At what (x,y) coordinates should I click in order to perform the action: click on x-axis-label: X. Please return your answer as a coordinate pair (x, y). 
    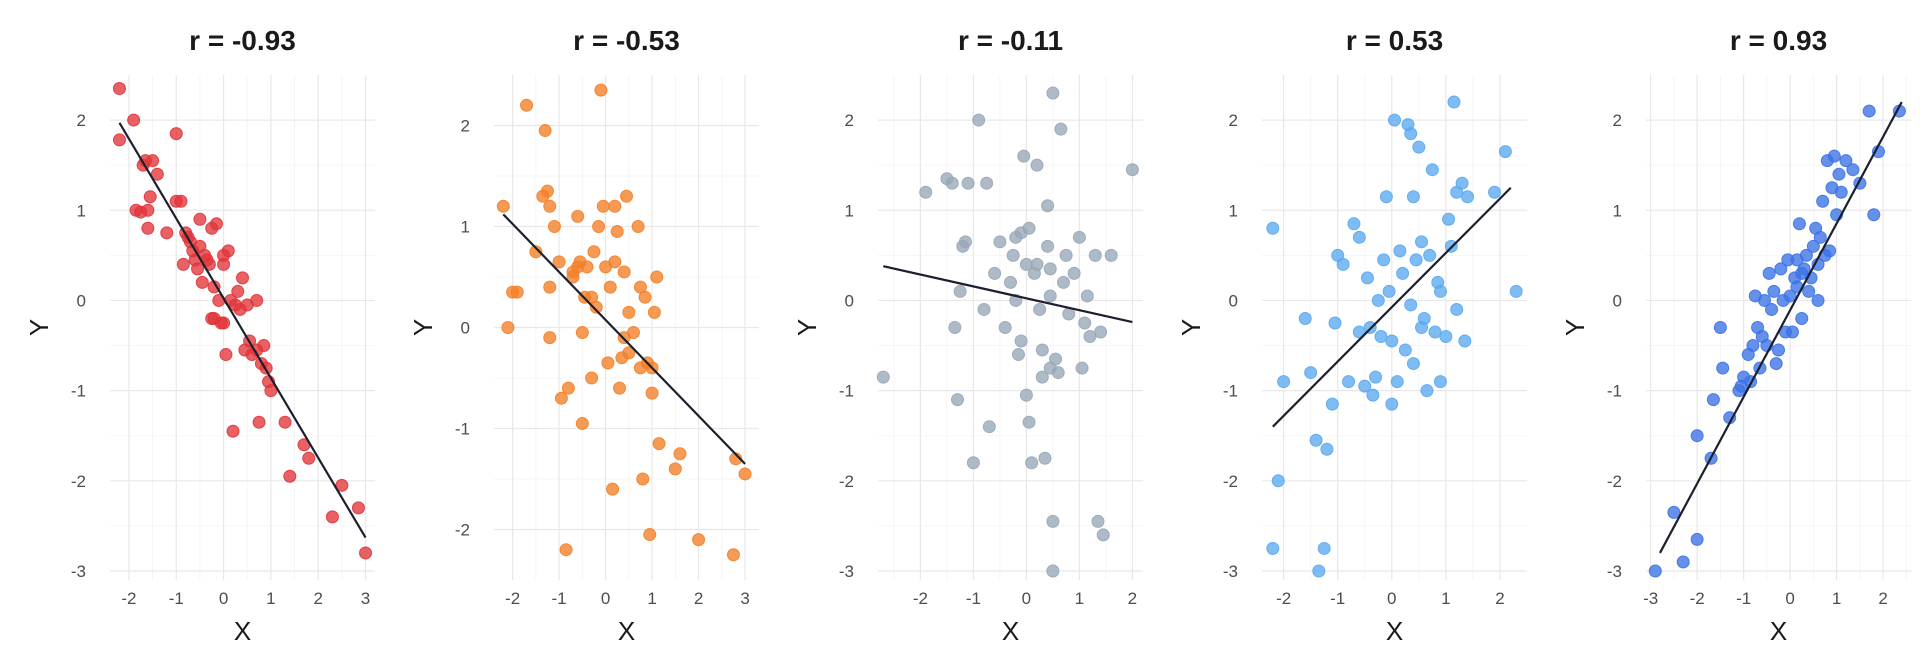
    Looking at the image, I should click on (1394, 631).